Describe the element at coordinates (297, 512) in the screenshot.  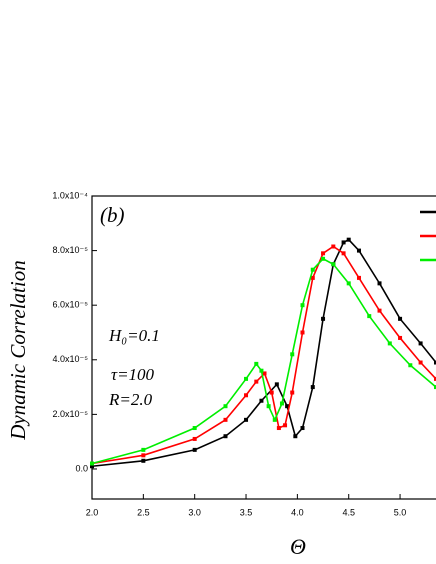
I see `x-tick-label: 4.0` at that location.